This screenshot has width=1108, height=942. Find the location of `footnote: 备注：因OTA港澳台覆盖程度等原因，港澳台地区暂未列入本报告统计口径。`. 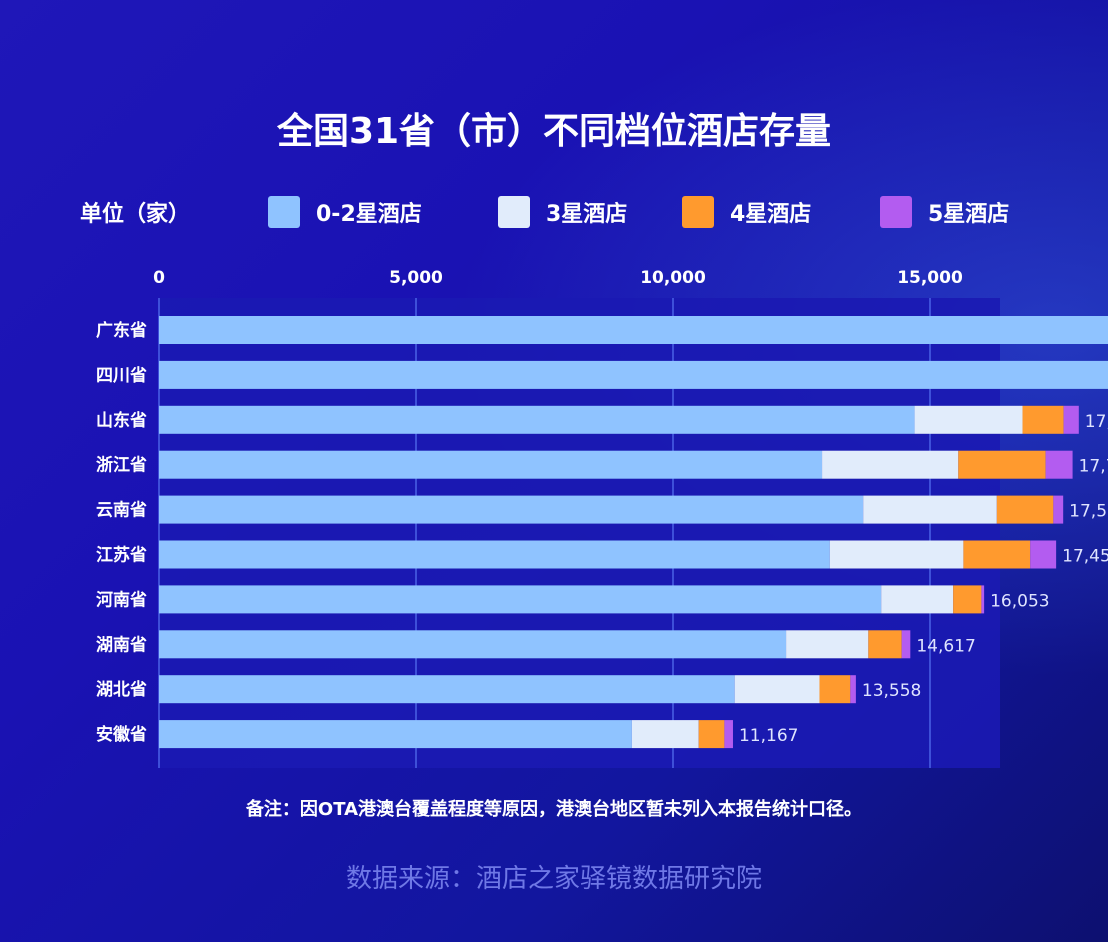

footnote: 备注：因OTA港澳台覆盖程度等原因，港澳台地区暂未列入本报告统计口径。 is located at coordinates (553, 809).